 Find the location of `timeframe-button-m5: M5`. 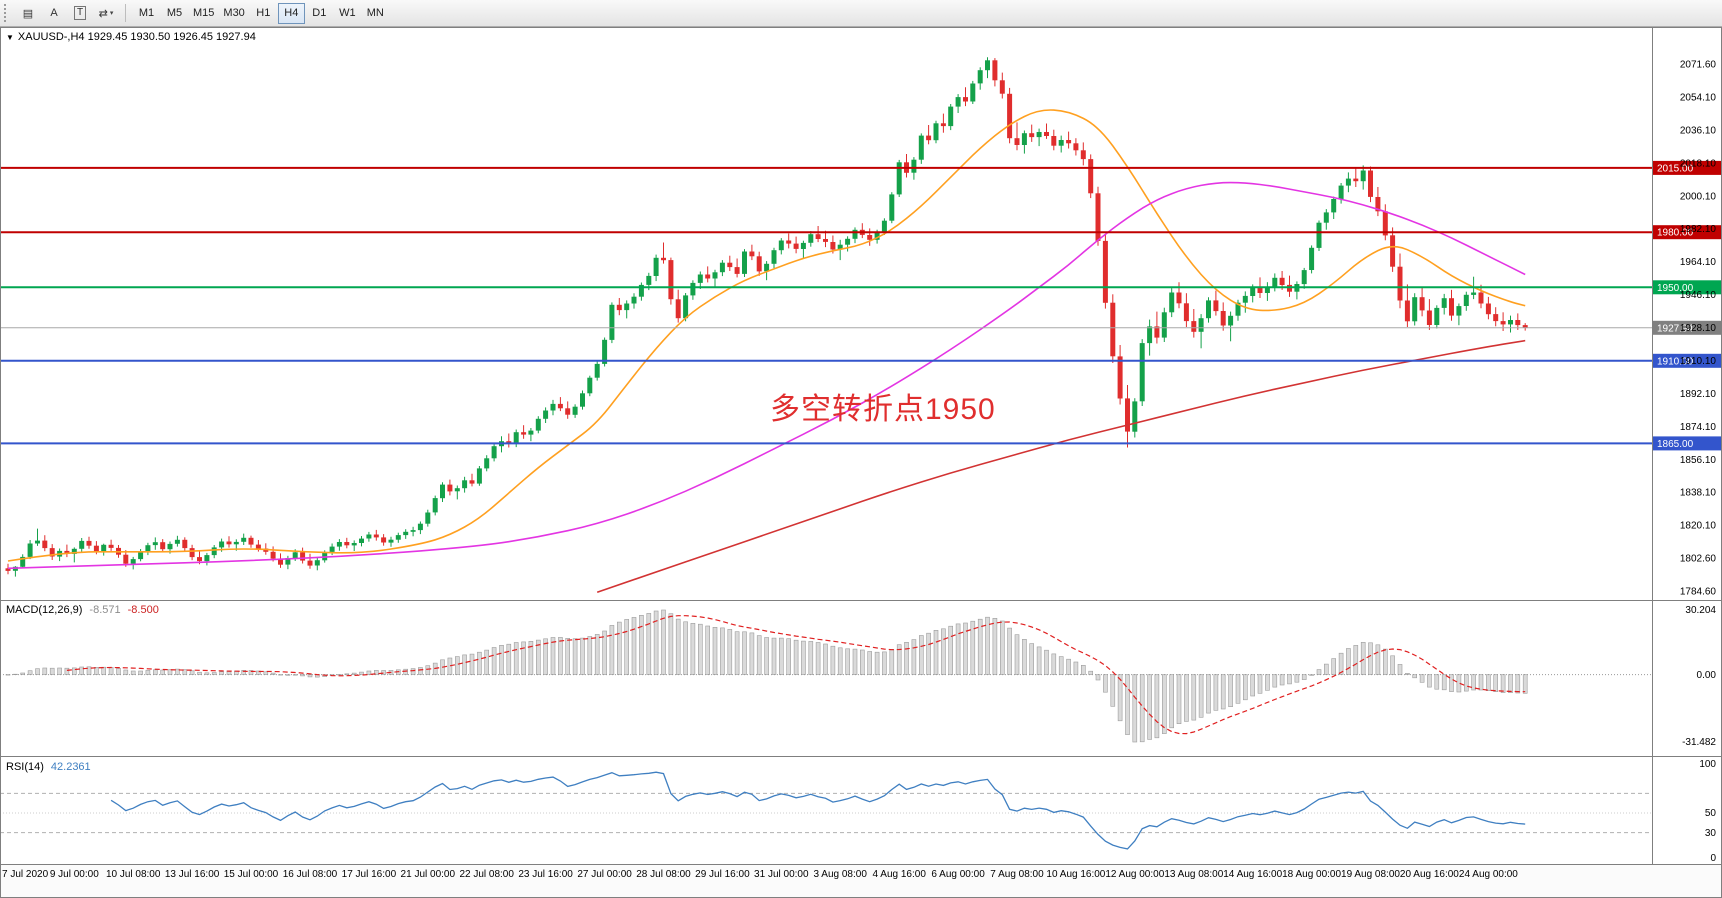

timeframe-button-m5: M5 is located at coordinates (174, 13).